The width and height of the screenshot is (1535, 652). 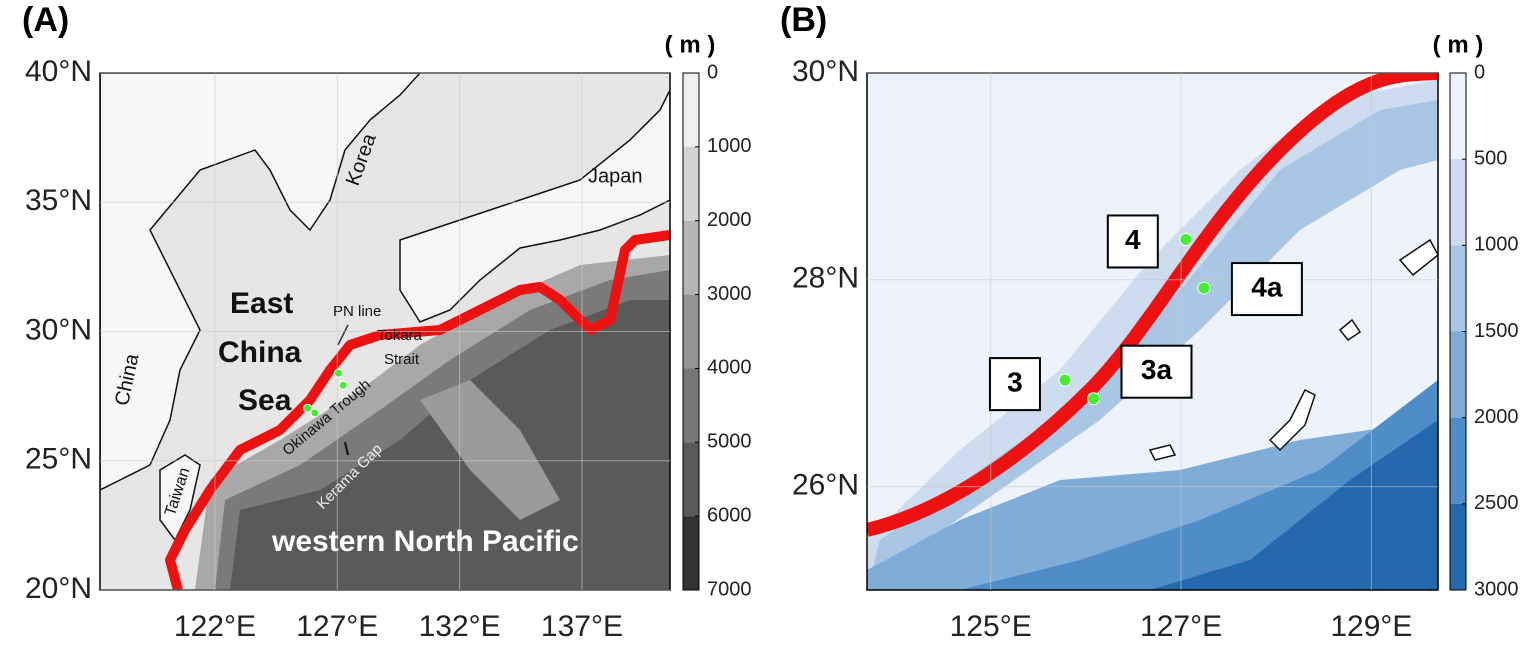 What do you see at coordinates (729, 368) in the screenshot?
I see `colorbar-label: 4000` at bounding box center [729, 368].